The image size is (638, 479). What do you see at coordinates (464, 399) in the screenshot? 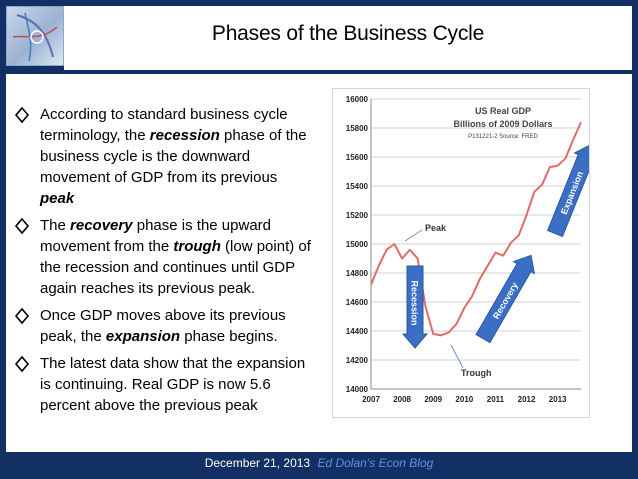
I see `x-tick-label: 2010` at bounding box center [464, 399].